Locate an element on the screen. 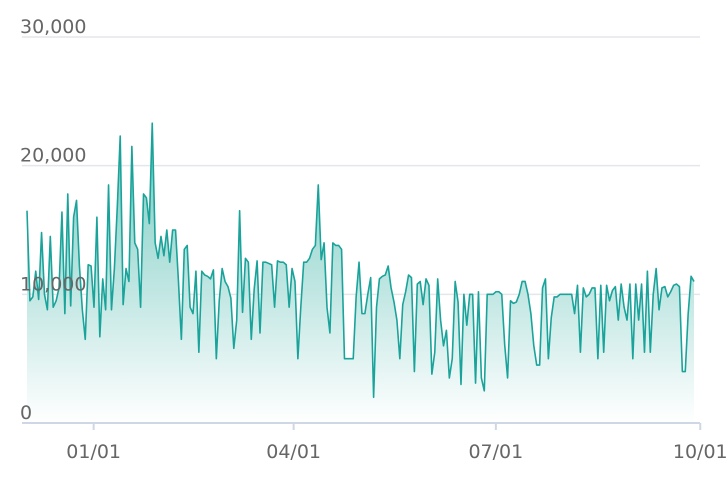 This screenshot has width=726, height=488. x-axis is located at coordinates (362, 426).